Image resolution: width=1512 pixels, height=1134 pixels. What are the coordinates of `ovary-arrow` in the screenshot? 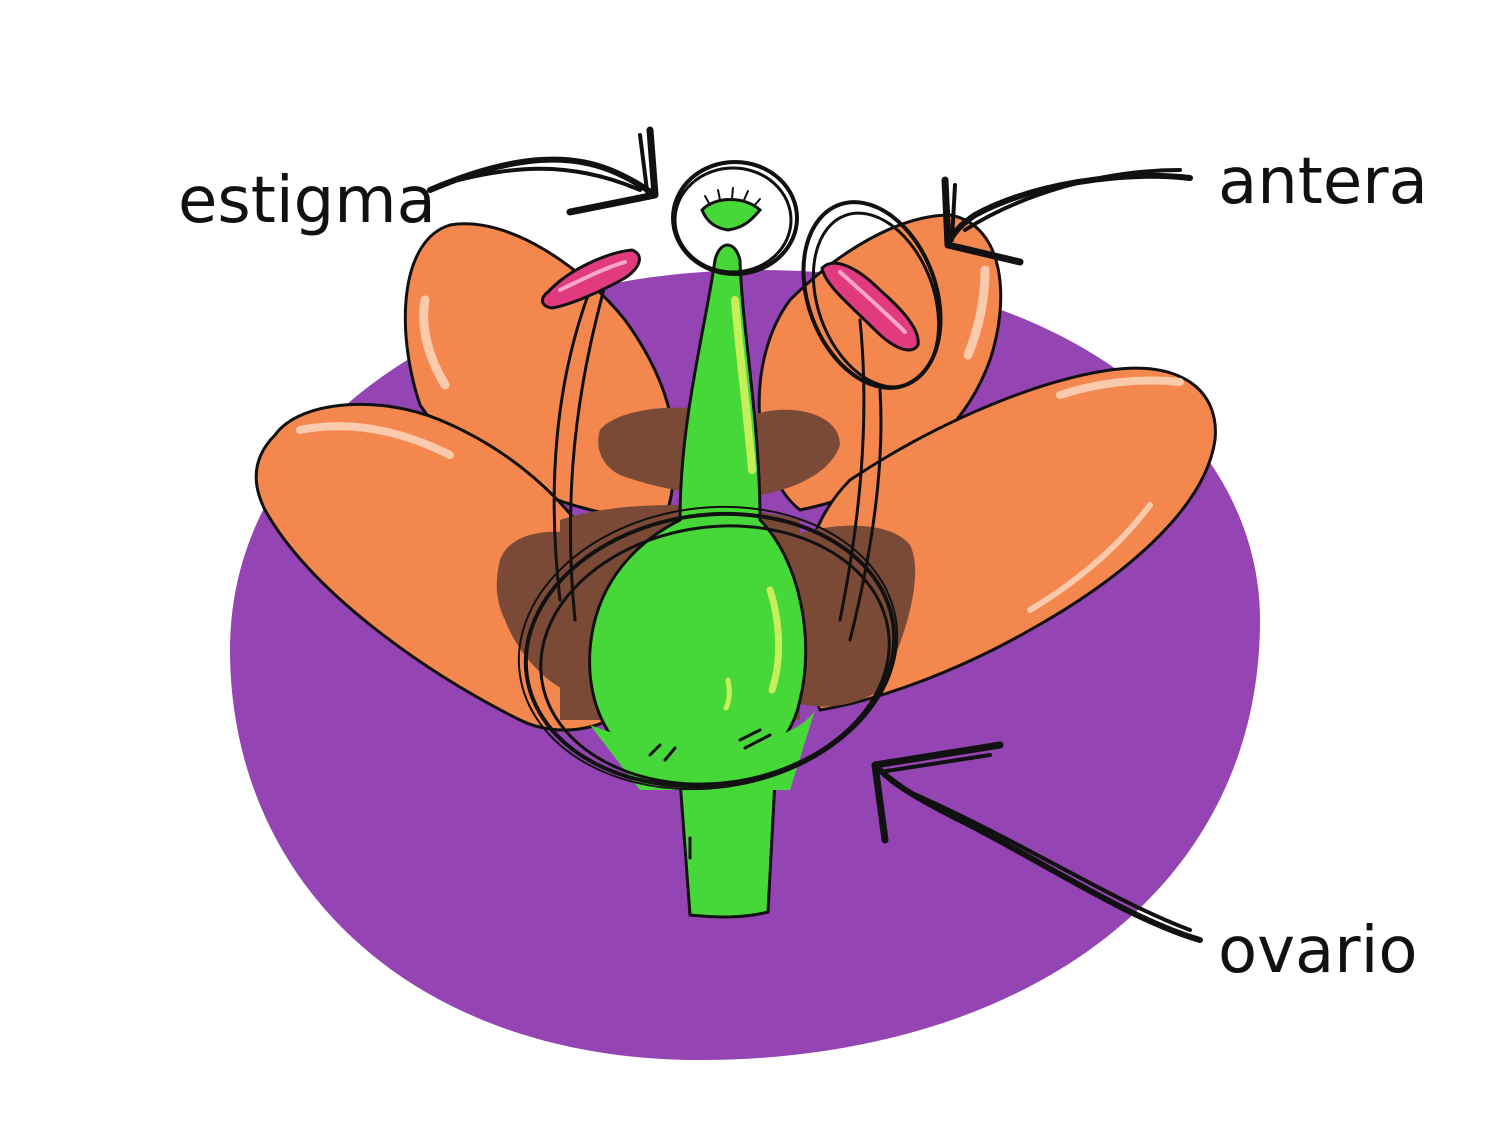 It's located at (1037, 842).